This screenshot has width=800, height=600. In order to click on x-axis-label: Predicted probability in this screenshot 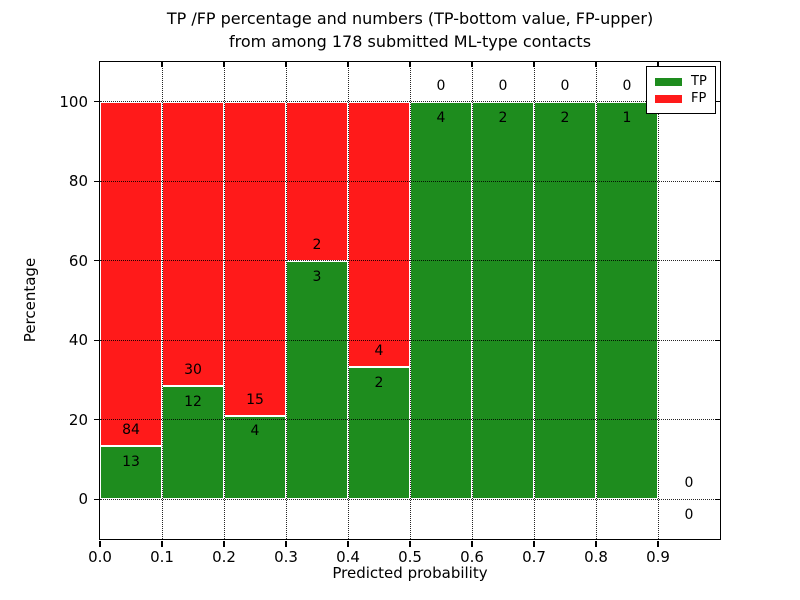, I will do `click(410, 573)`.